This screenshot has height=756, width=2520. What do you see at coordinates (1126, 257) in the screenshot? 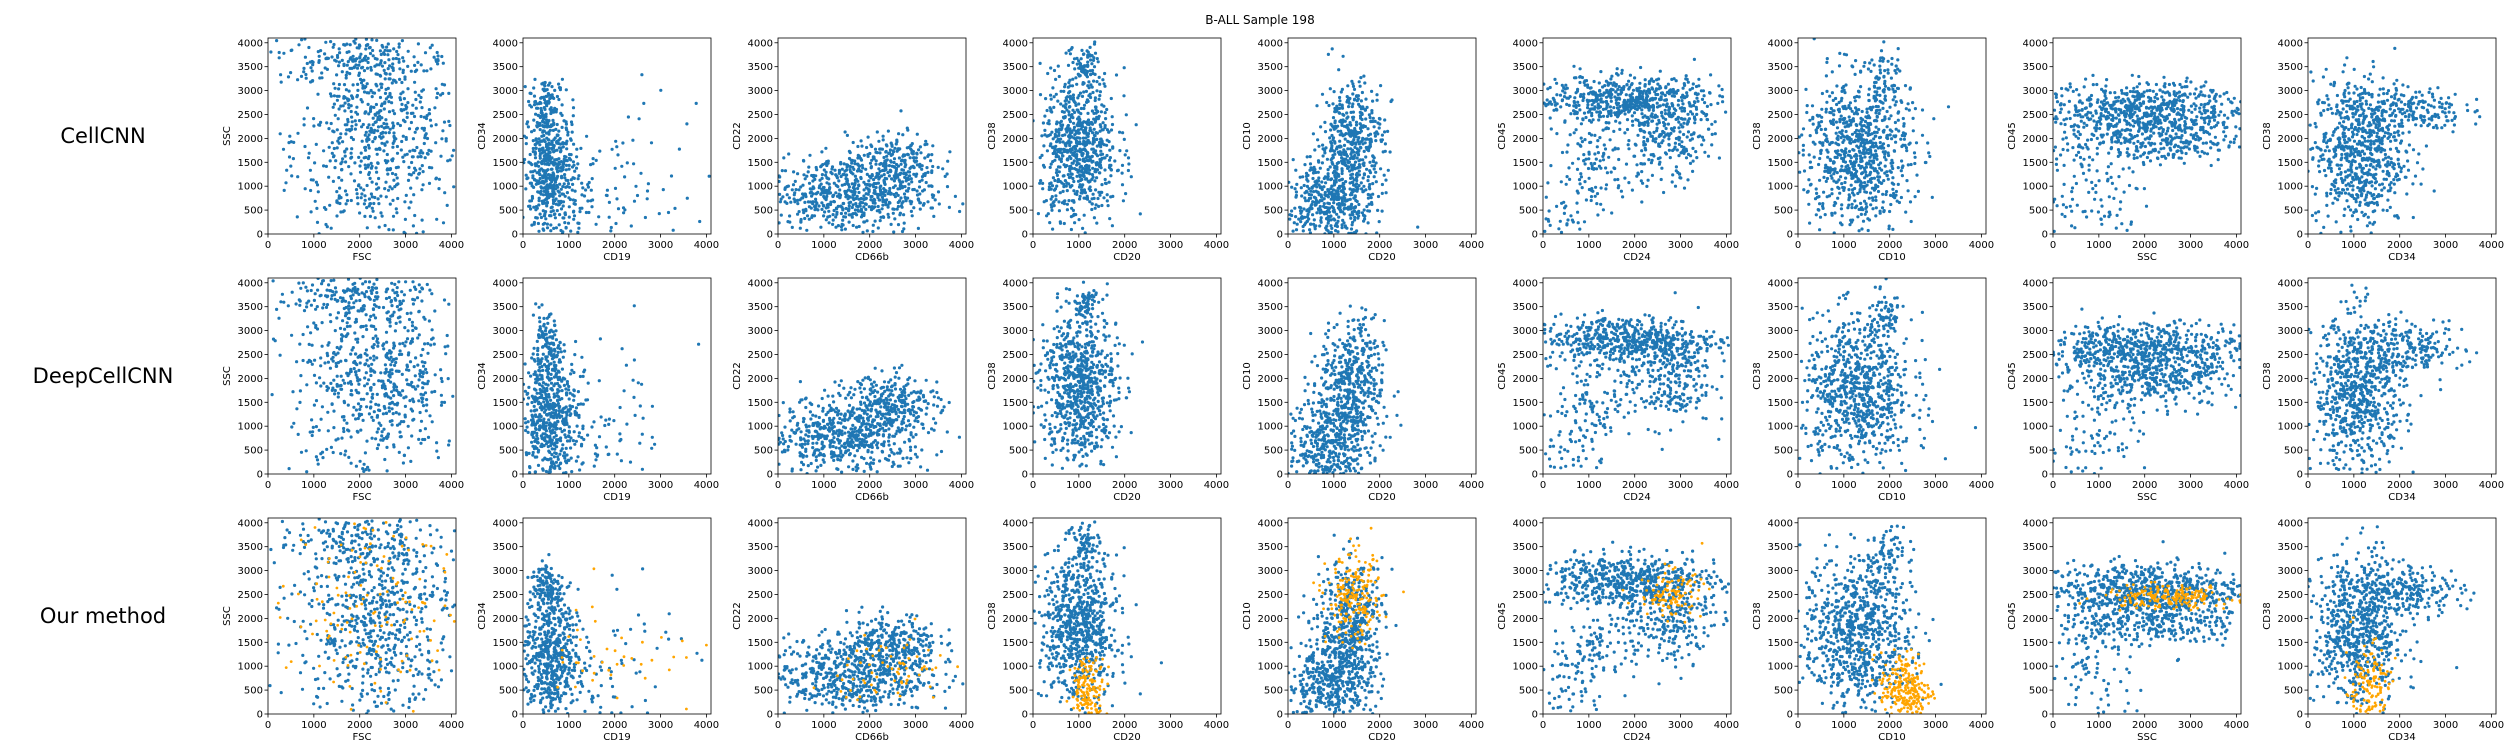
I see `x-axis-label: CD20` at bounding box center [1126, 257].